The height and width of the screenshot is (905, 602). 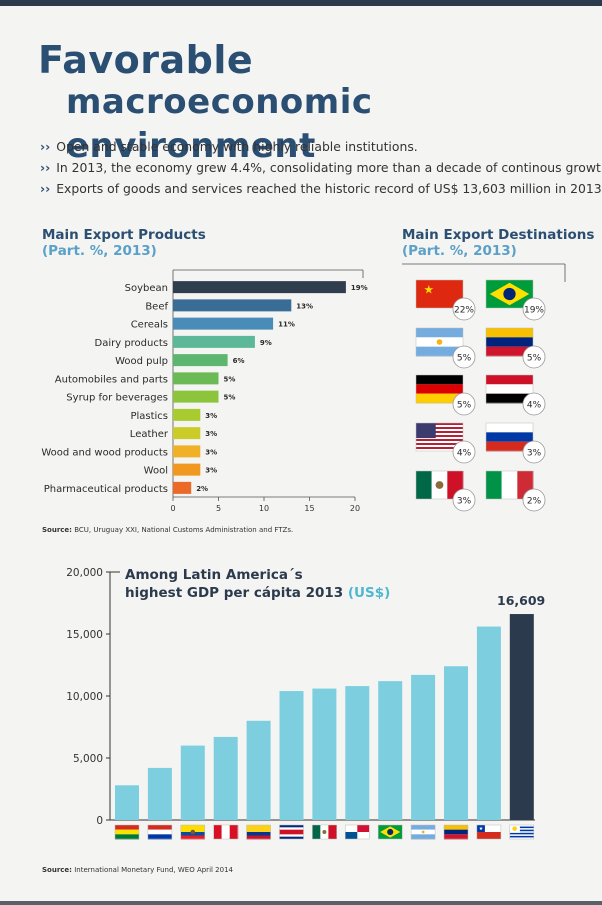 What do you see at coordinates (106, 489) in the screenshot?
I see `category-label: Pharmaceutical products` at bounding box center [106, 489].